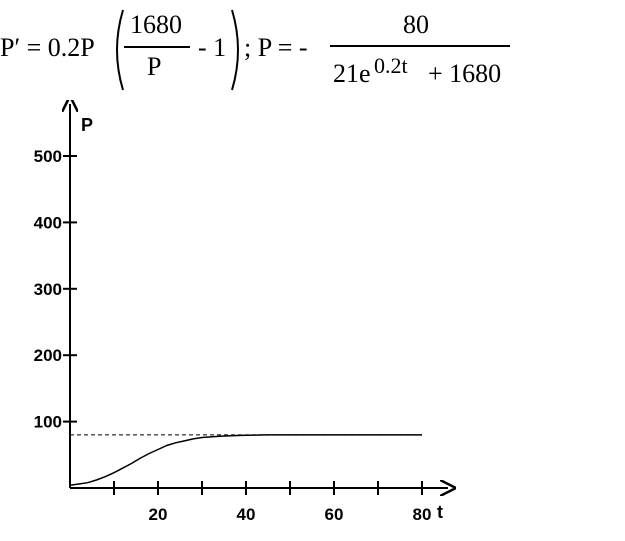  I want to click on x-tick-label: 60, so click(334, 514).